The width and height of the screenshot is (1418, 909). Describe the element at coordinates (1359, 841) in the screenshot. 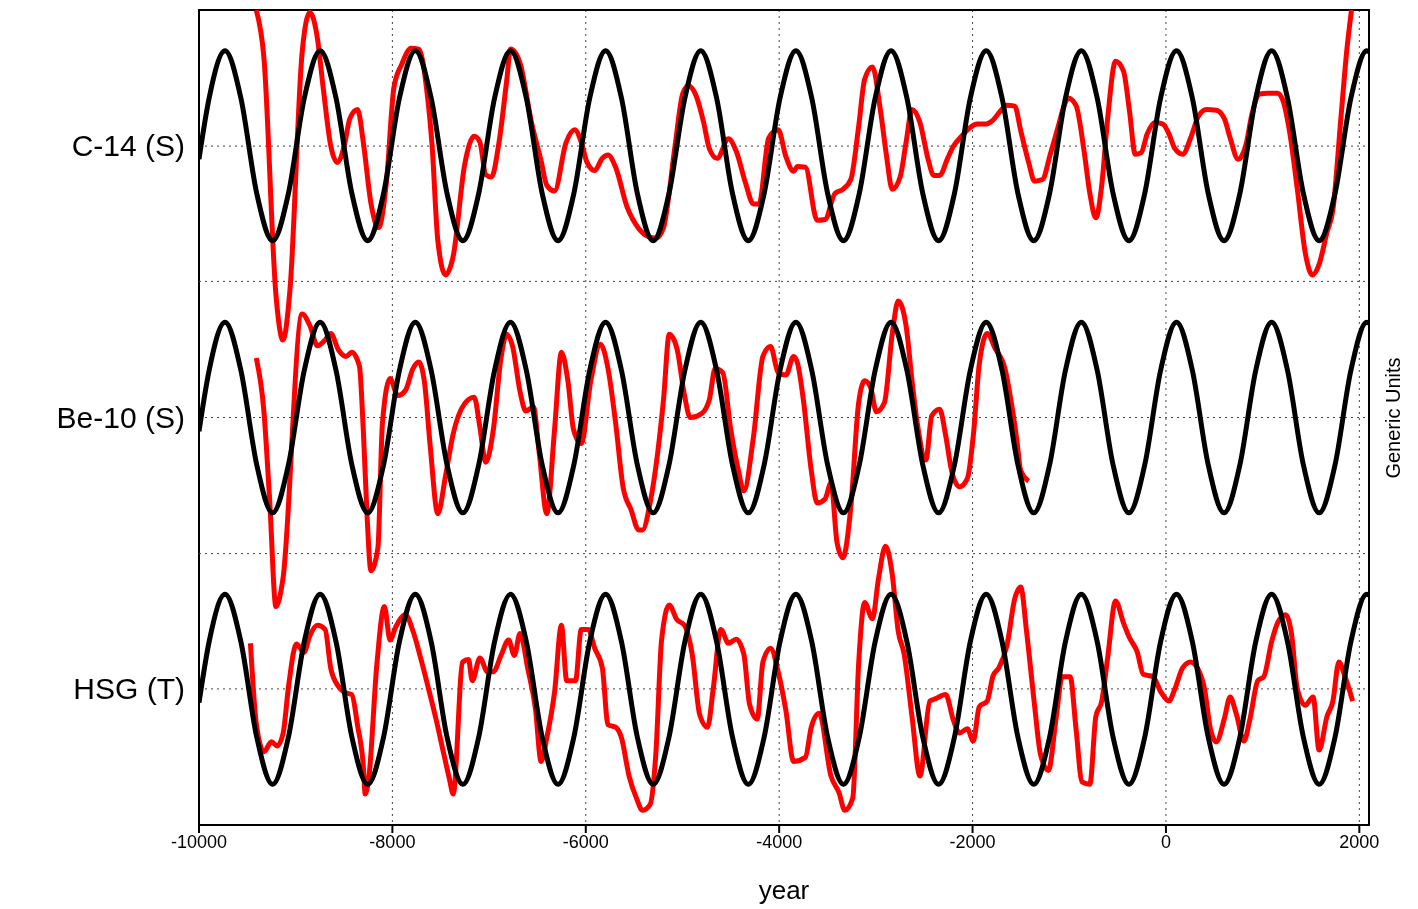

I see `x-tick-label: 2000` at that location.